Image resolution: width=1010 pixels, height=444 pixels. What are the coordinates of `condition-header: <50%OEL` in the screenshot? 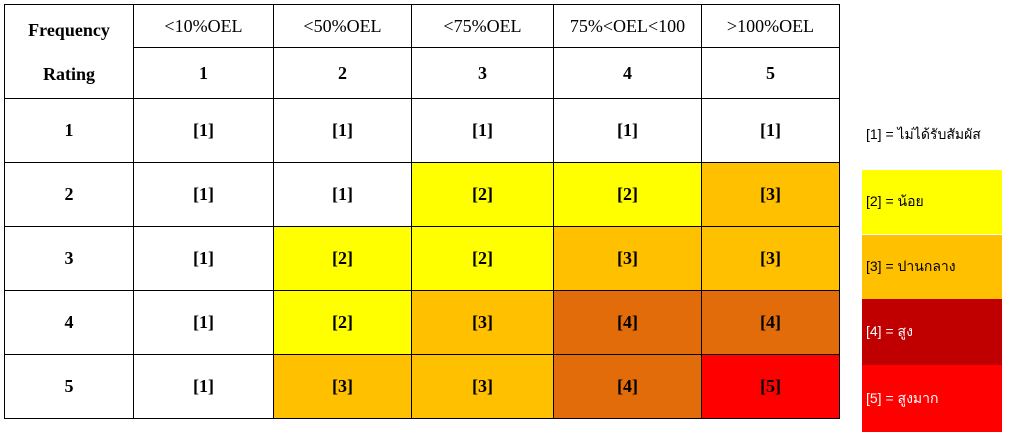 It's located at (342, 26).